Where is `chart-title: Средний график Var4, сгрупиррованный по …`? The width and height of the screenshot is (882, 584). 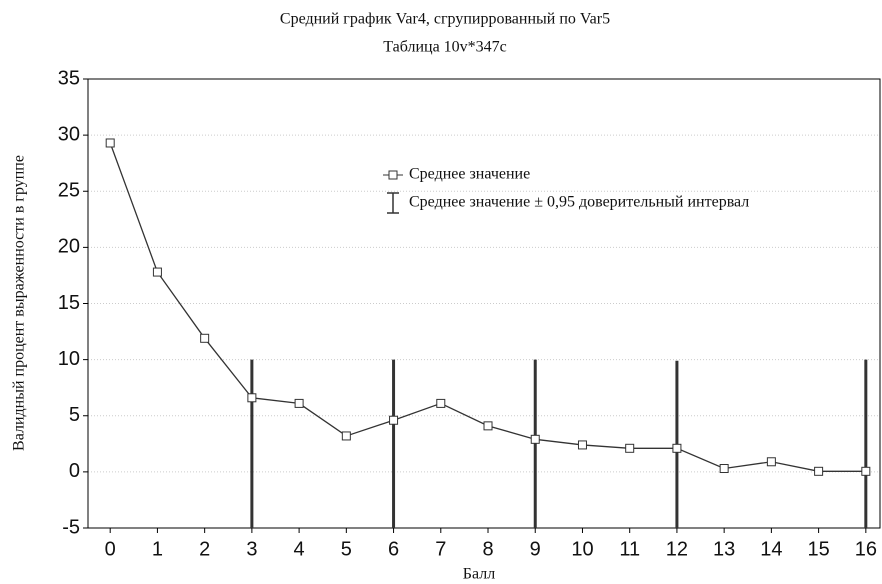
chart-title: Средний график Var4, сгрупиррованный по … is located at coordinates (445, 19).